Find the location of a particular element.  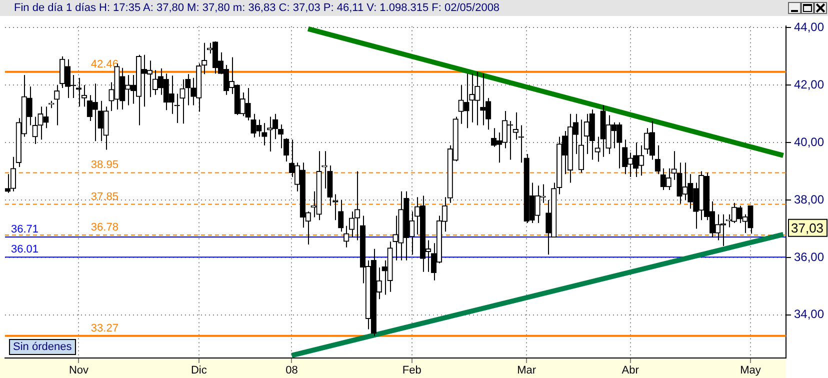

ref-line-label: 36.01 is located at coordinates (25, 250).